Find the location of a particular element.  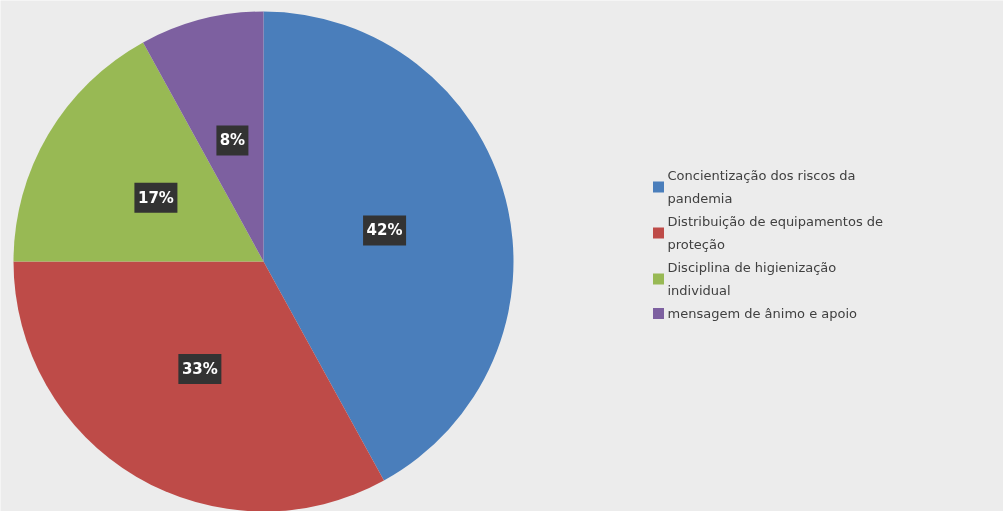

data-label: 42% is located at coordinates (384, 230).